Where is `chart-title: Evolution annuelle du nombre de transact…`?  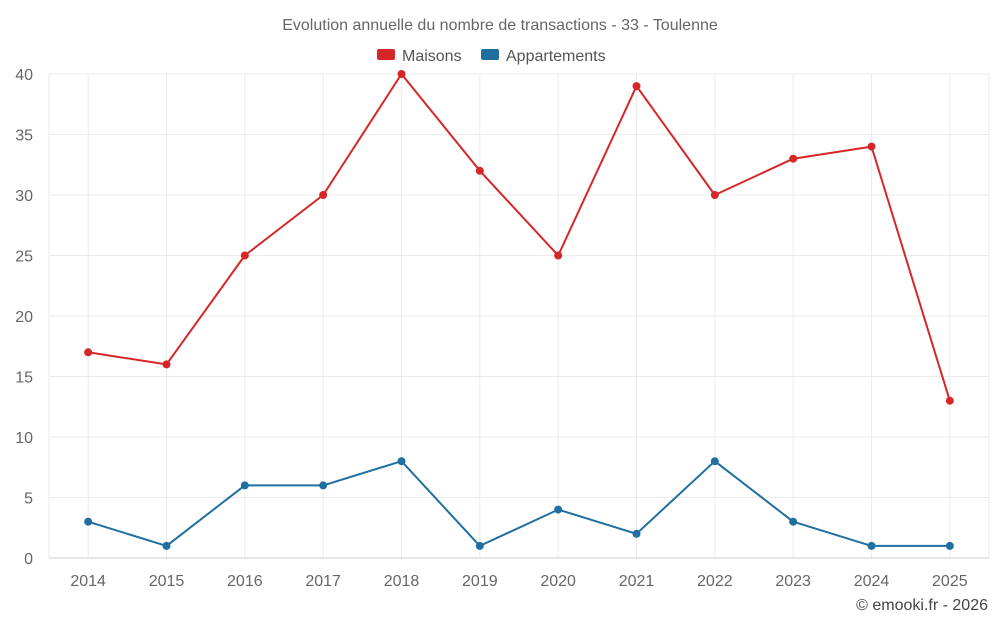 chart-title: Evolution annuelle du nombre de transact… is located at coordinates (500, 25).